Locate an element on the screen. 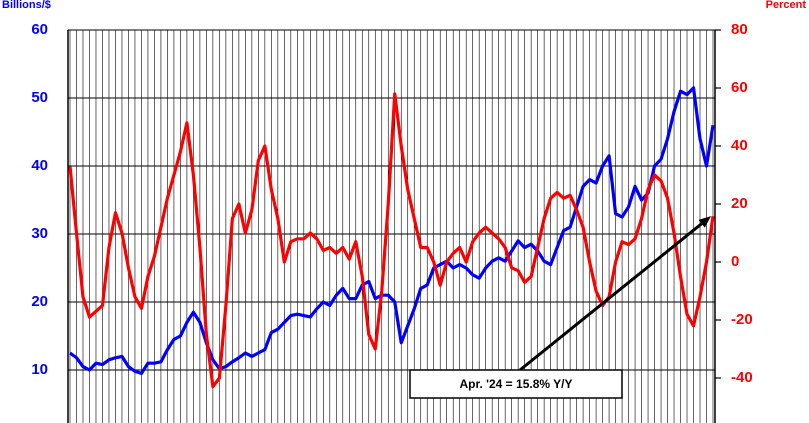 This screenshot has width=809, height=423. y2-tick-label: 80 is located at coordinates (739, 29).